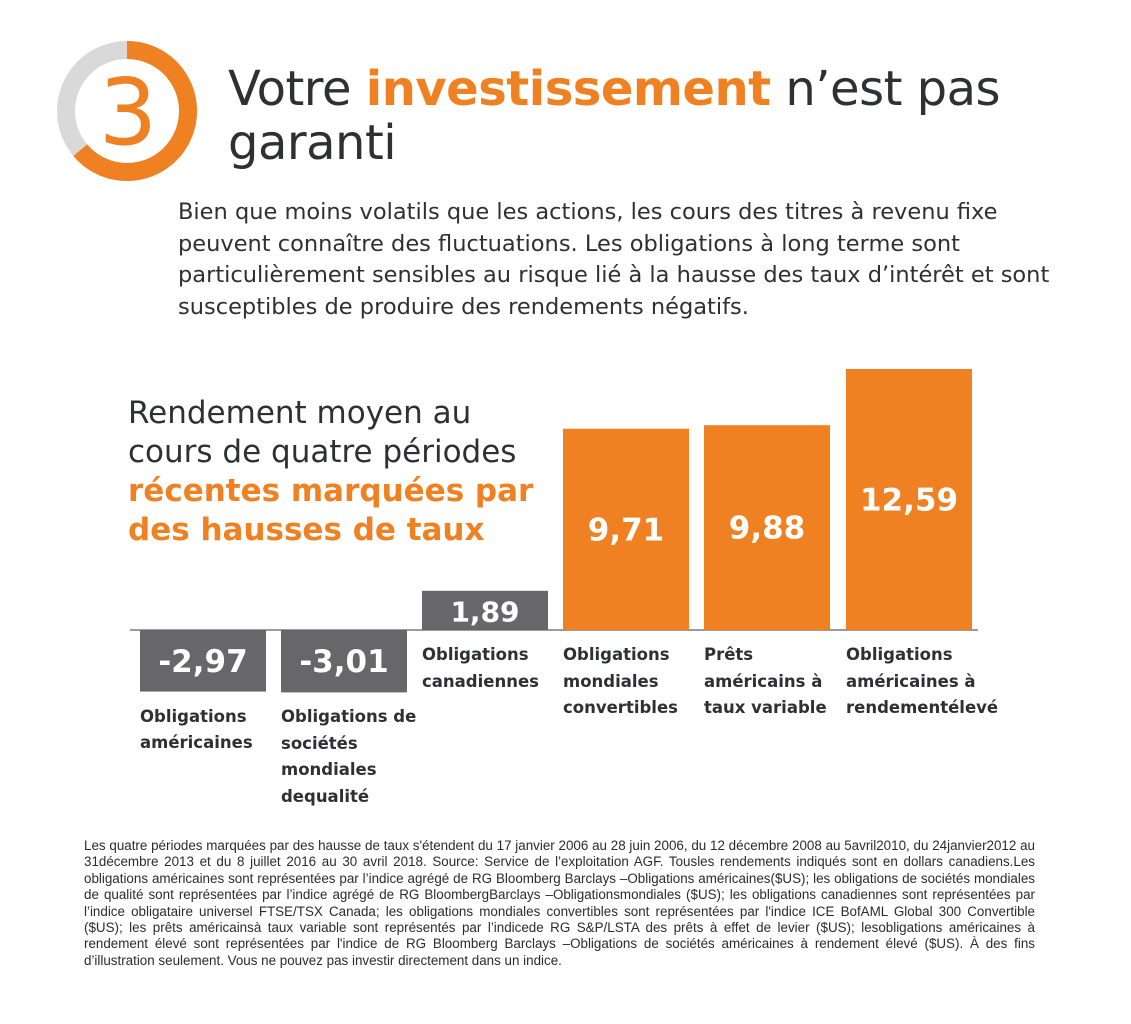 This screenshot has width=1131, height=1024. Describe the element at coordinates (480, 668) in the screenshot. I see `category-label-3: Obligations canadiennes` at that location.